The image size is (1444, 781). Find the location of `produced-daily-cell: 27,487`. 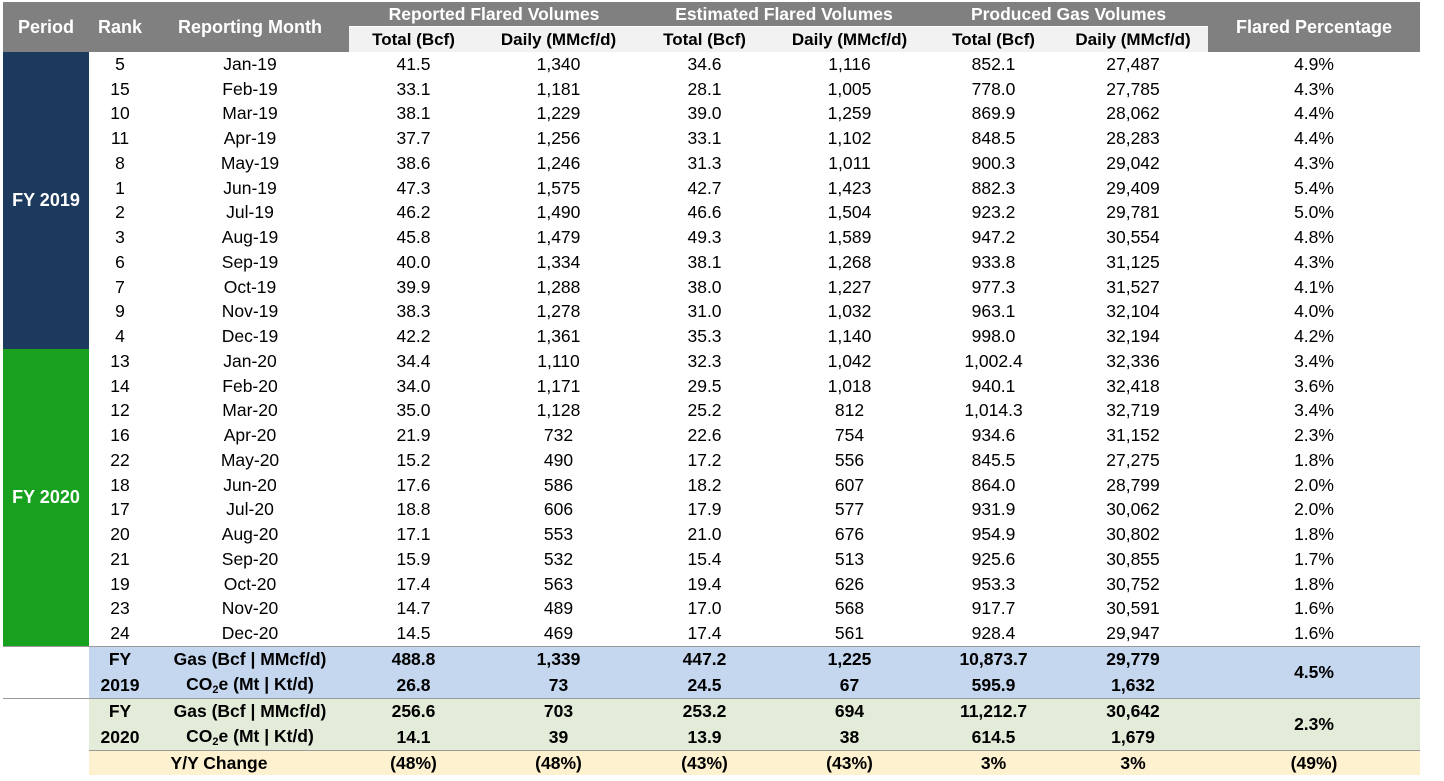

produced-daily-cell: 27,487 is located at coordinates (1133, 63).